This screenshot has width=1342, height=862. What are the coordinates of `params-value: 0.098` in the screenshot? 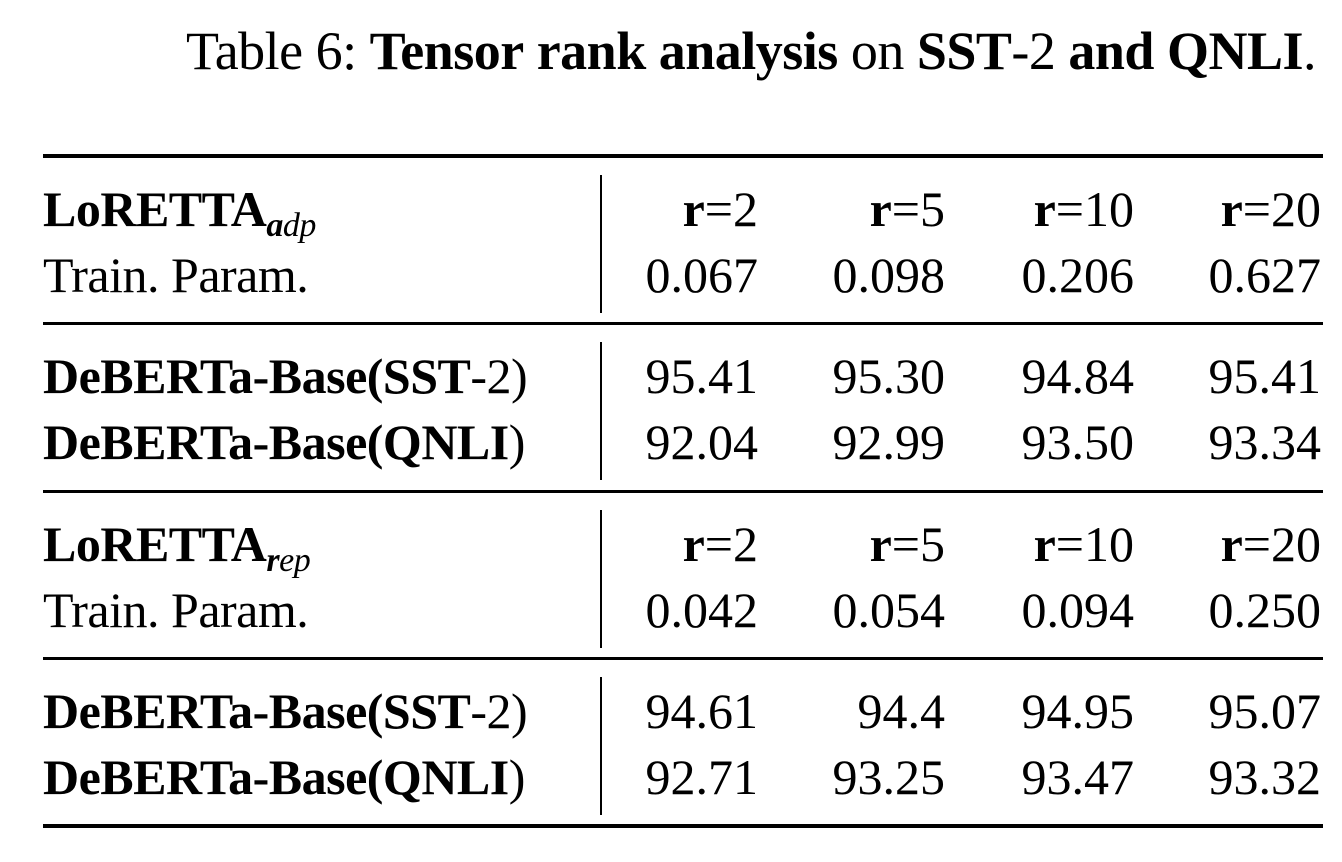 It's located at (889, 275).